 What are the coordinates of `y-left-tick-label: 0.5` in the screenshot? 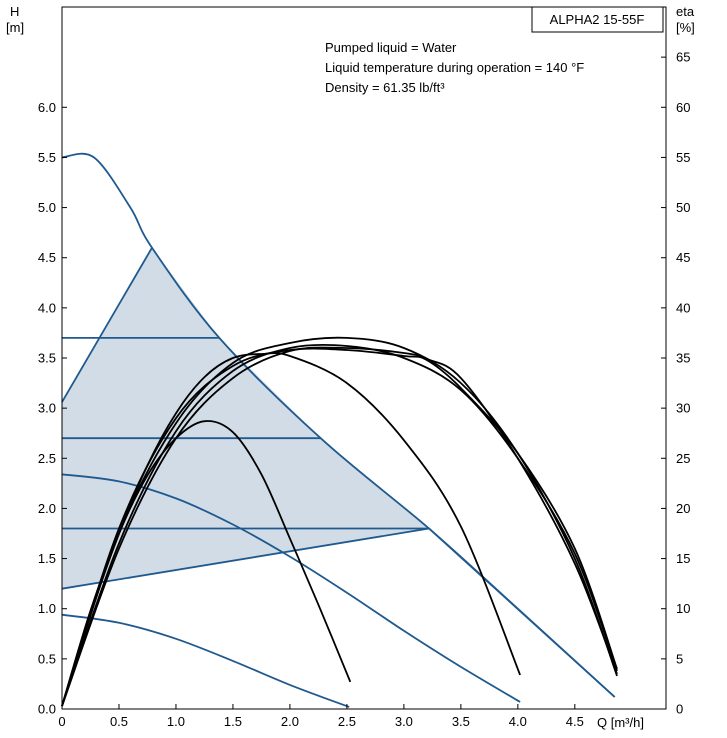 It's located at (47, 658).